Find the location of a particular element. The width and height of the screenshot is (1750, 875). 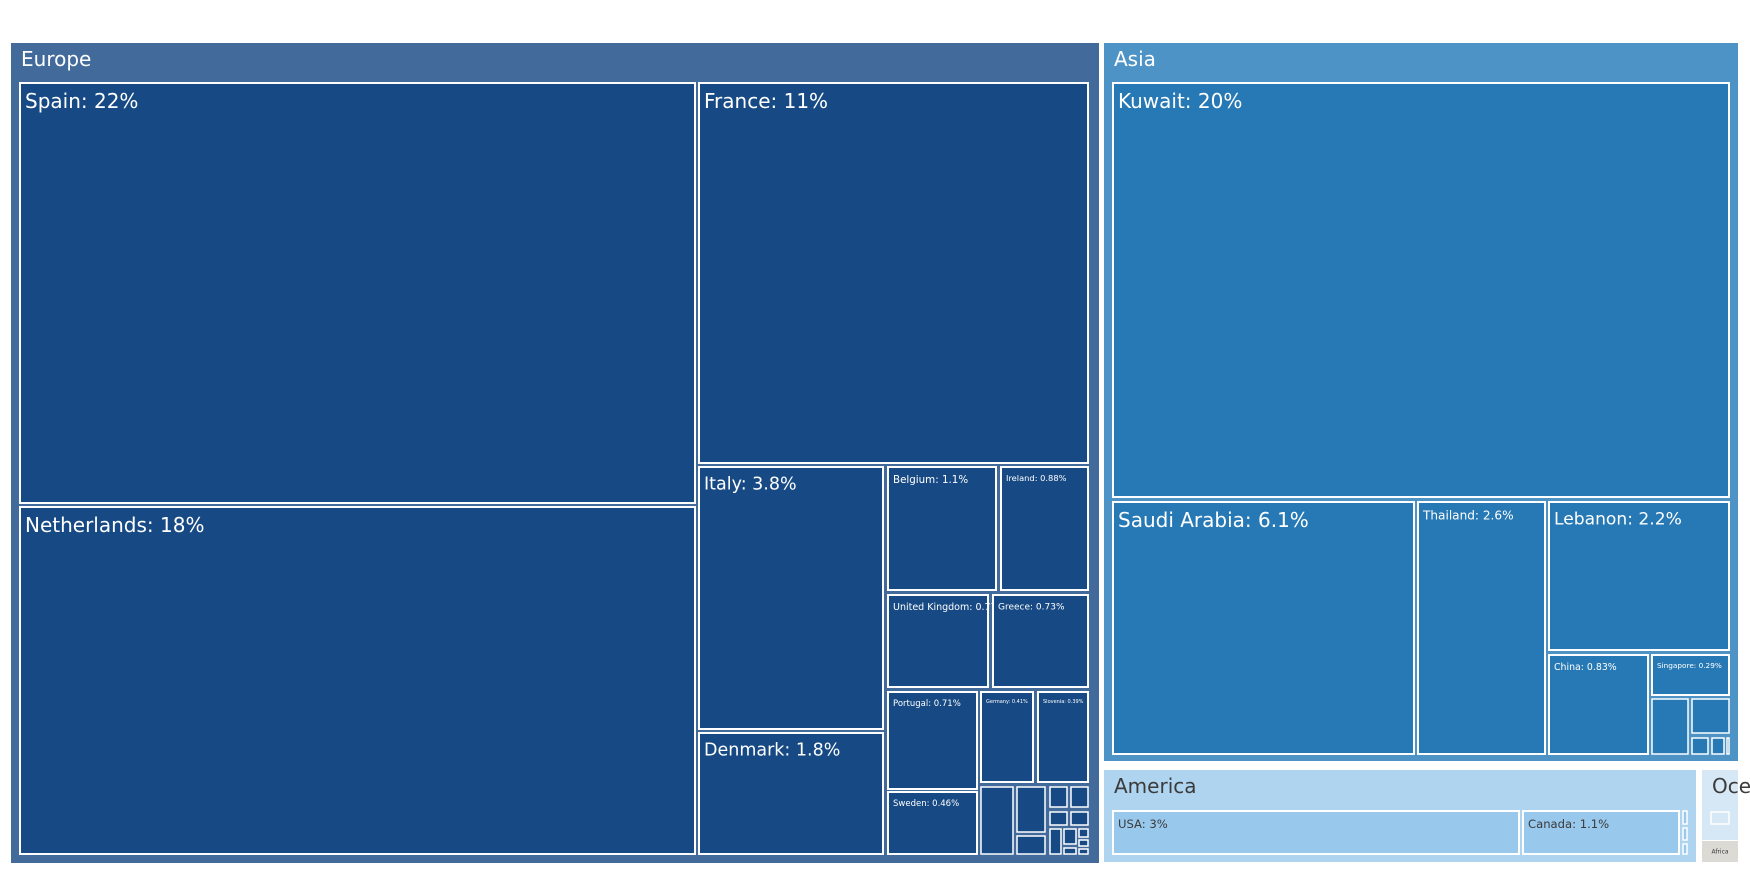

tile-france is located at coordinates (893, 273).